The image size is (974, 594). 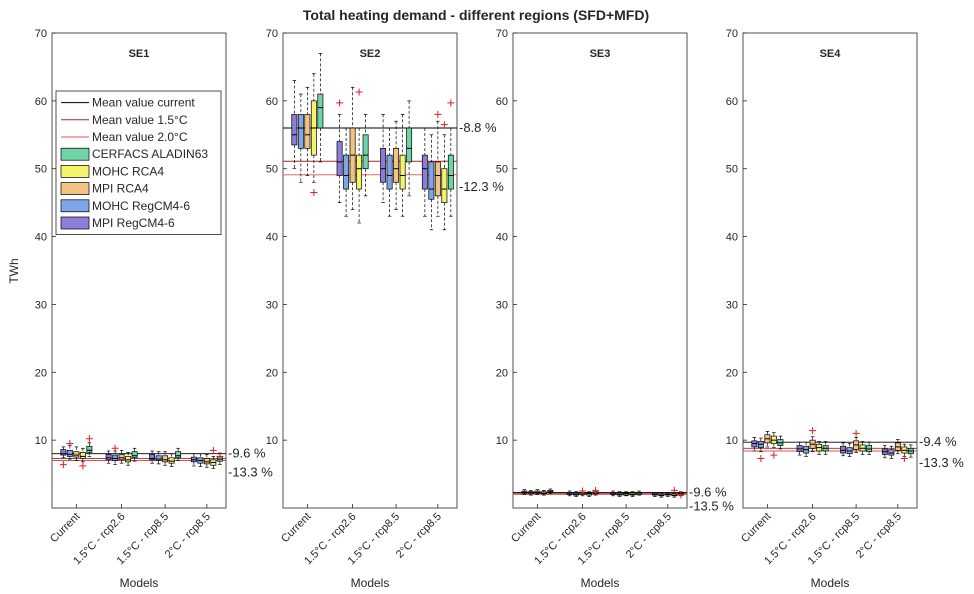 What do you see at coordinates (370, 54) in the screenshot?
I see `panel-title: SE2` at bounding box center [370, 54].